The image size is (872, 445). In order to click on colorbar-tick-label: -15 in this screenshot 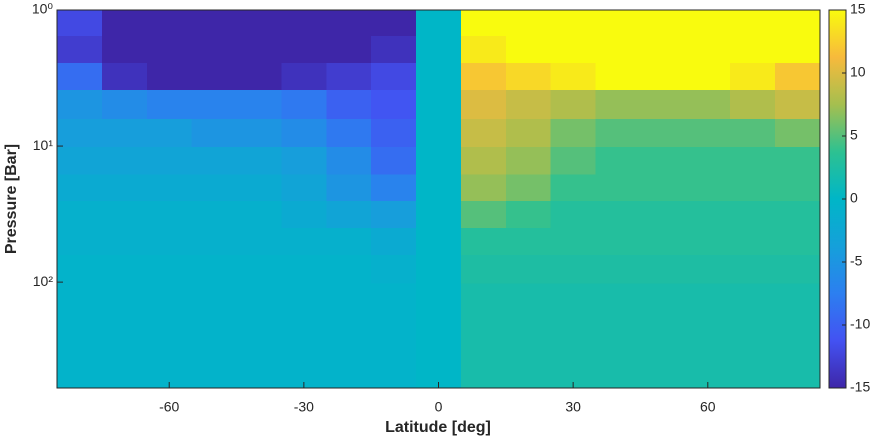, I will do `click(860, 387)`.